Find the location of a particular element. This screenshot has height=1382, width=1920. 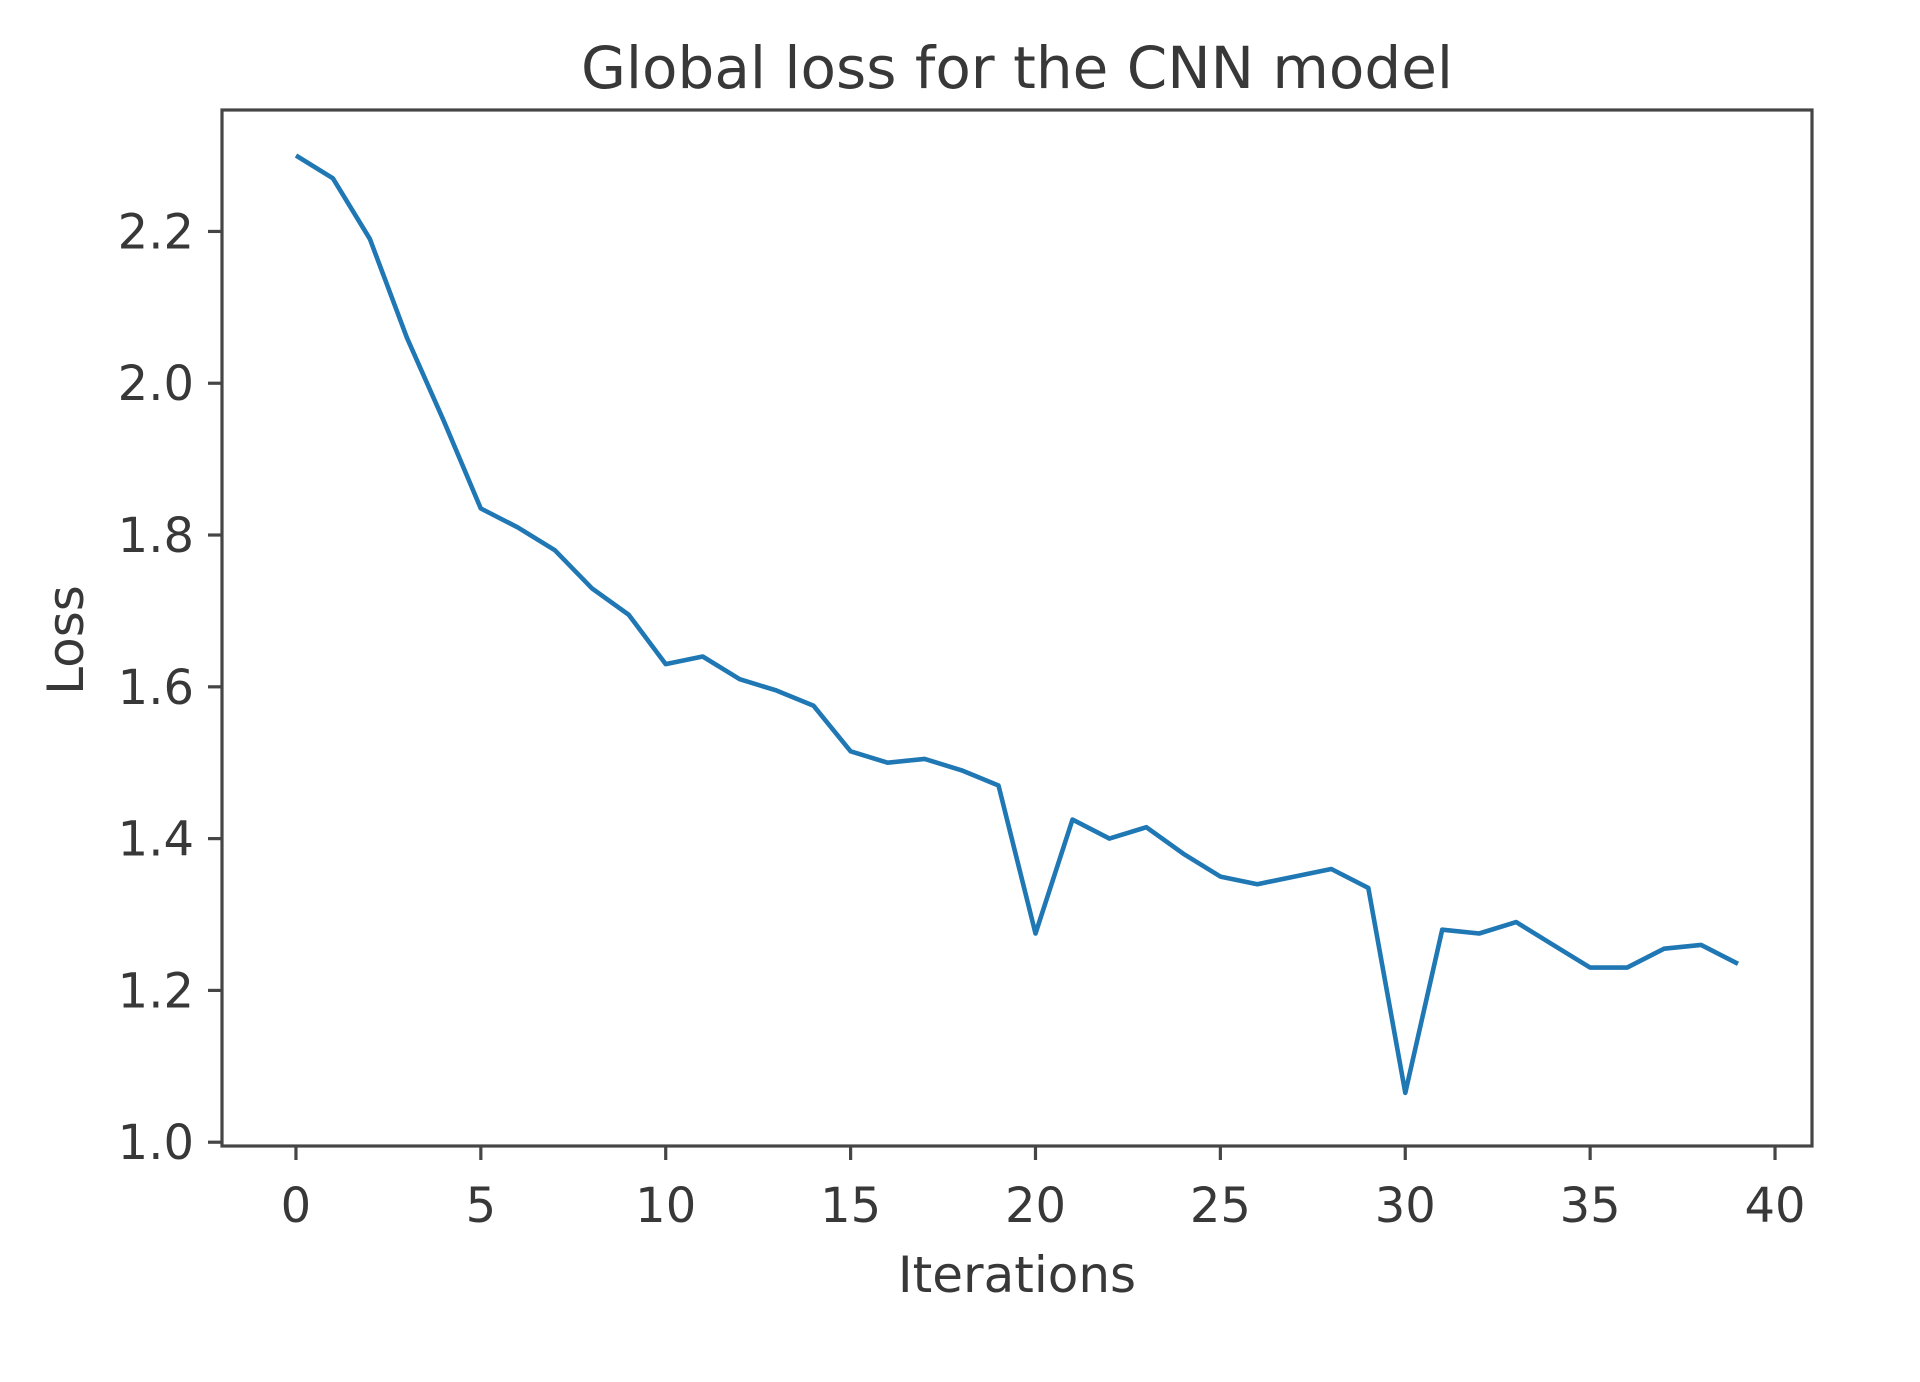

y-axis-label: Loss is located at coordinates (66, 640).